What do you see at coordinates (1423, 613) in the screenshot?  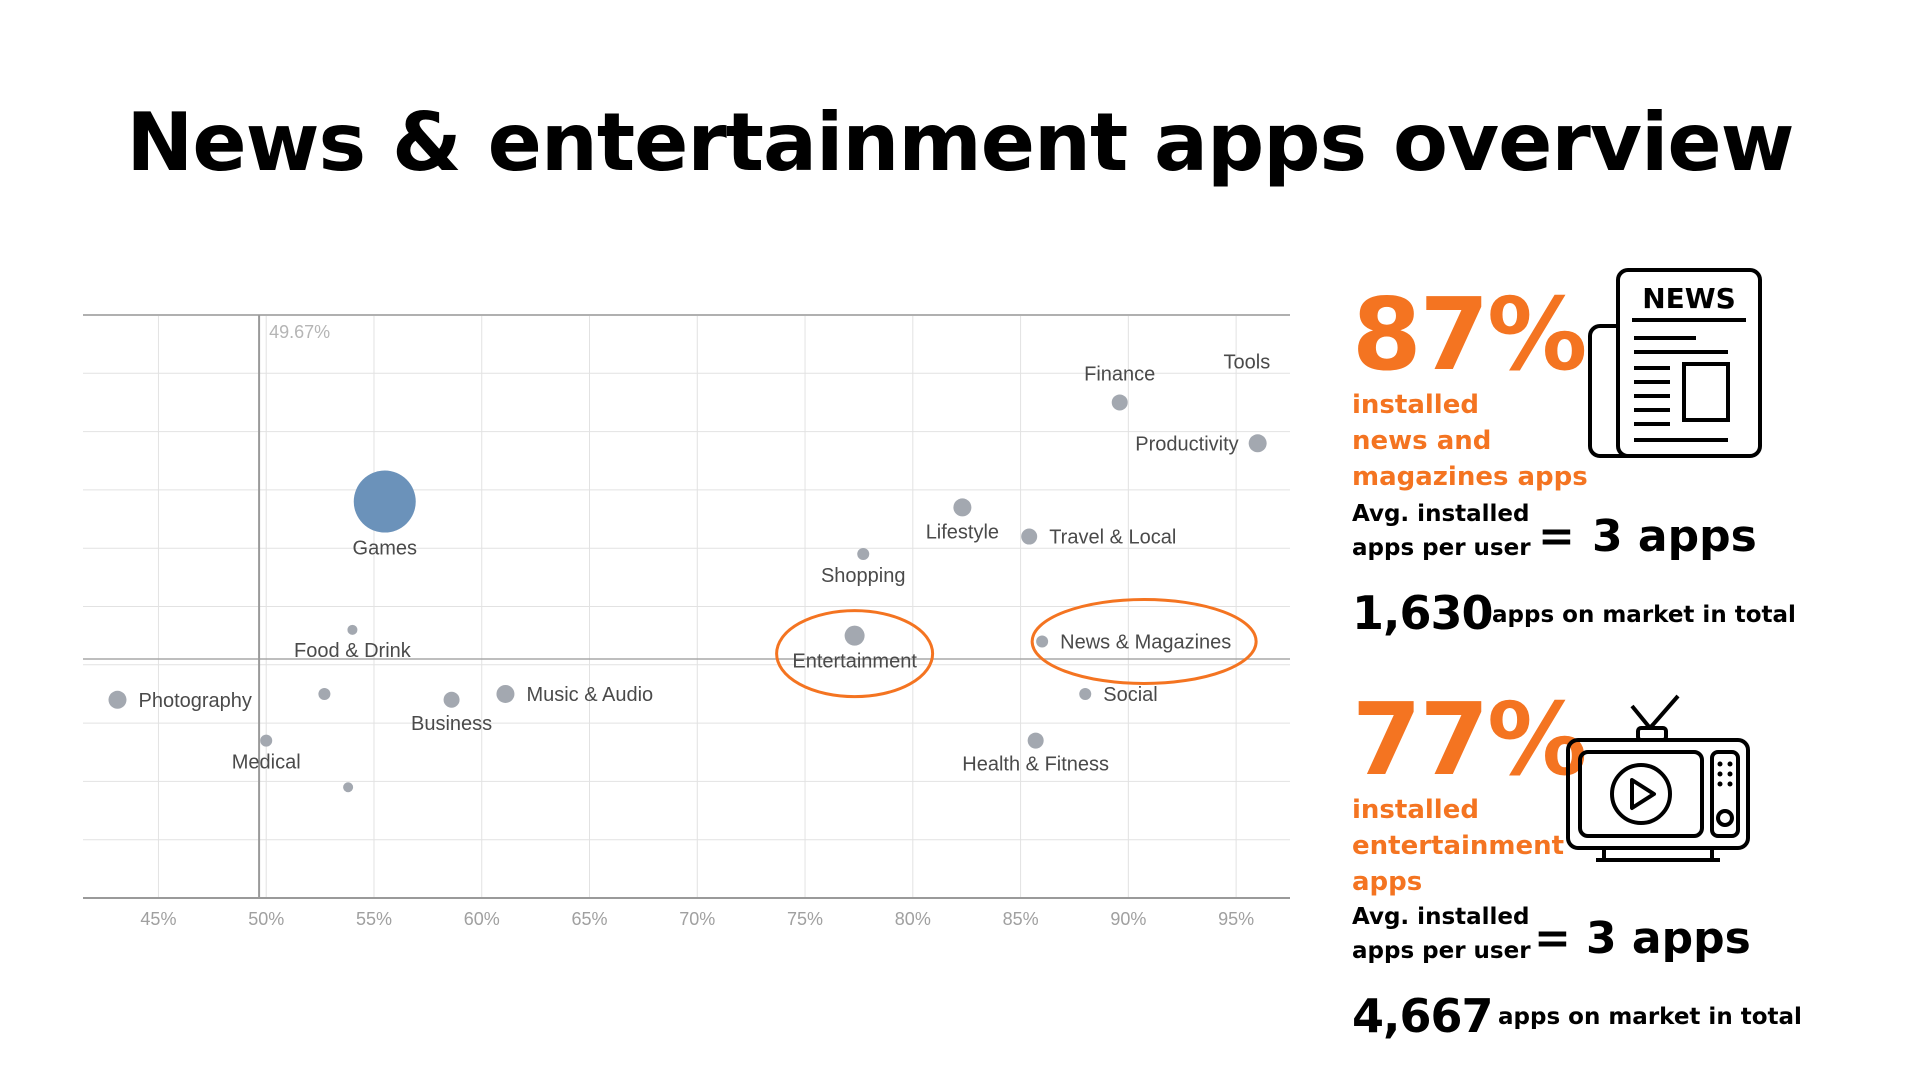 I see `news-market-count: 1,630` at bounding box center [1423, 613].